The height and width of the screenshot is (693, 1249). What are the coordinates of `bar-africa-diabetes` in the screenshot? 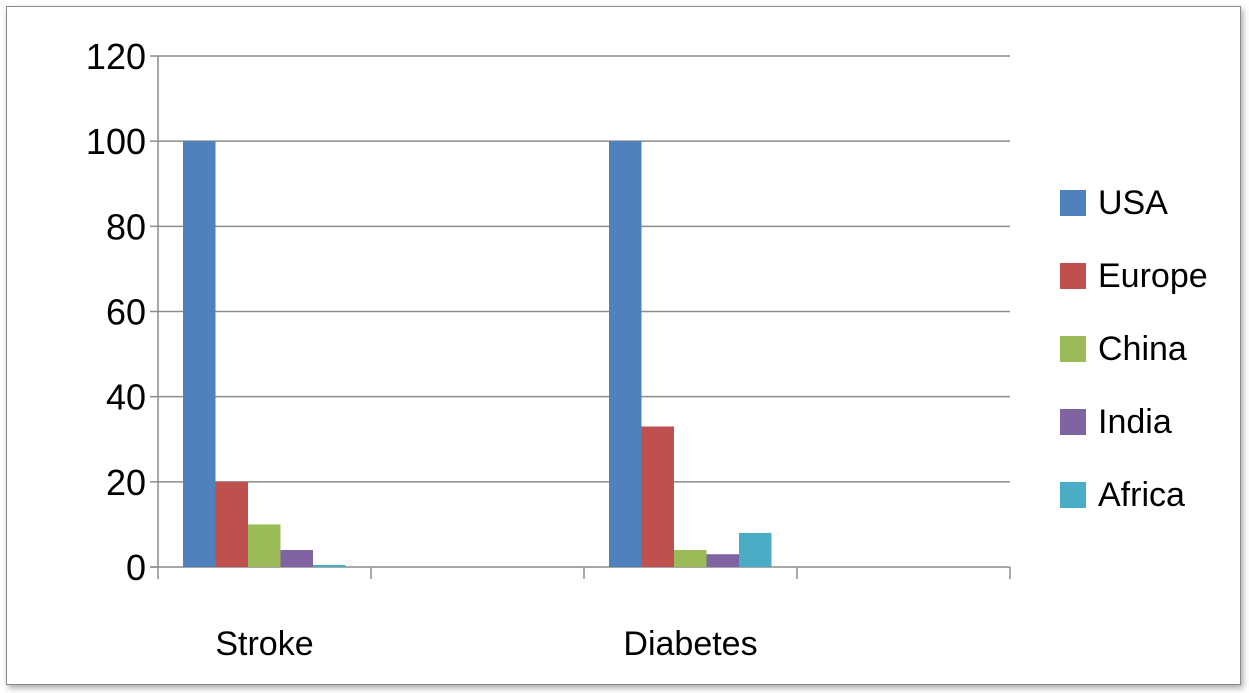 It's located at (755, 549).